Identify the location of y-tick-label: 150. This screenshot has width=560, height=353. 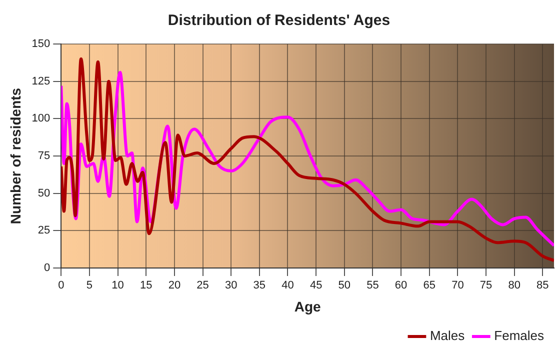
(41, 44).